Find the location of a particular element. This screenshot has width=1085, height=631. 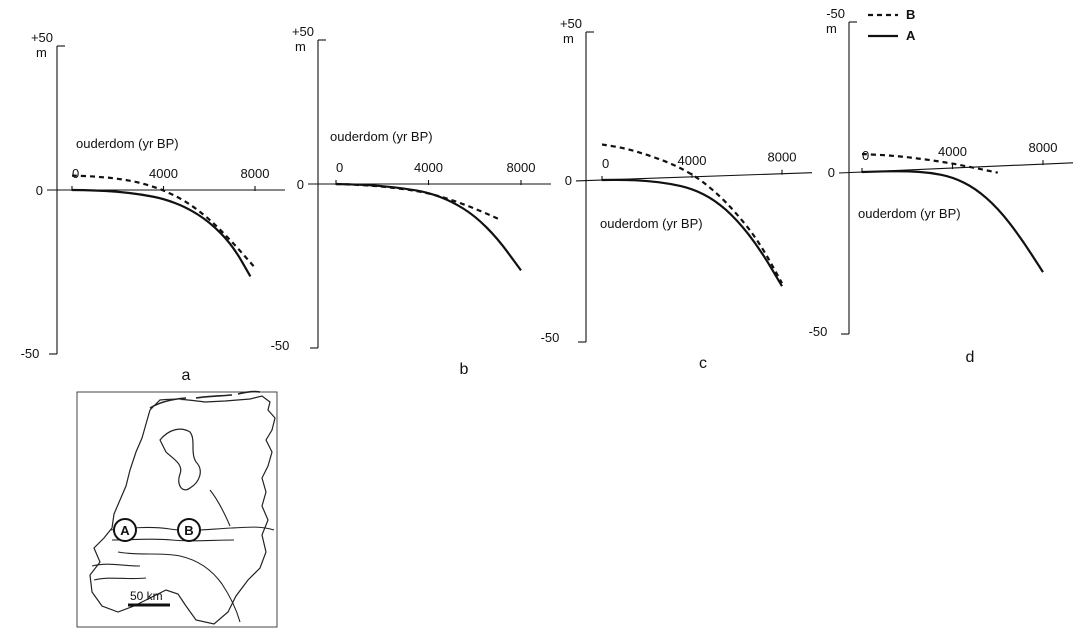

panel-label: a is located at coordinates (186, 375).